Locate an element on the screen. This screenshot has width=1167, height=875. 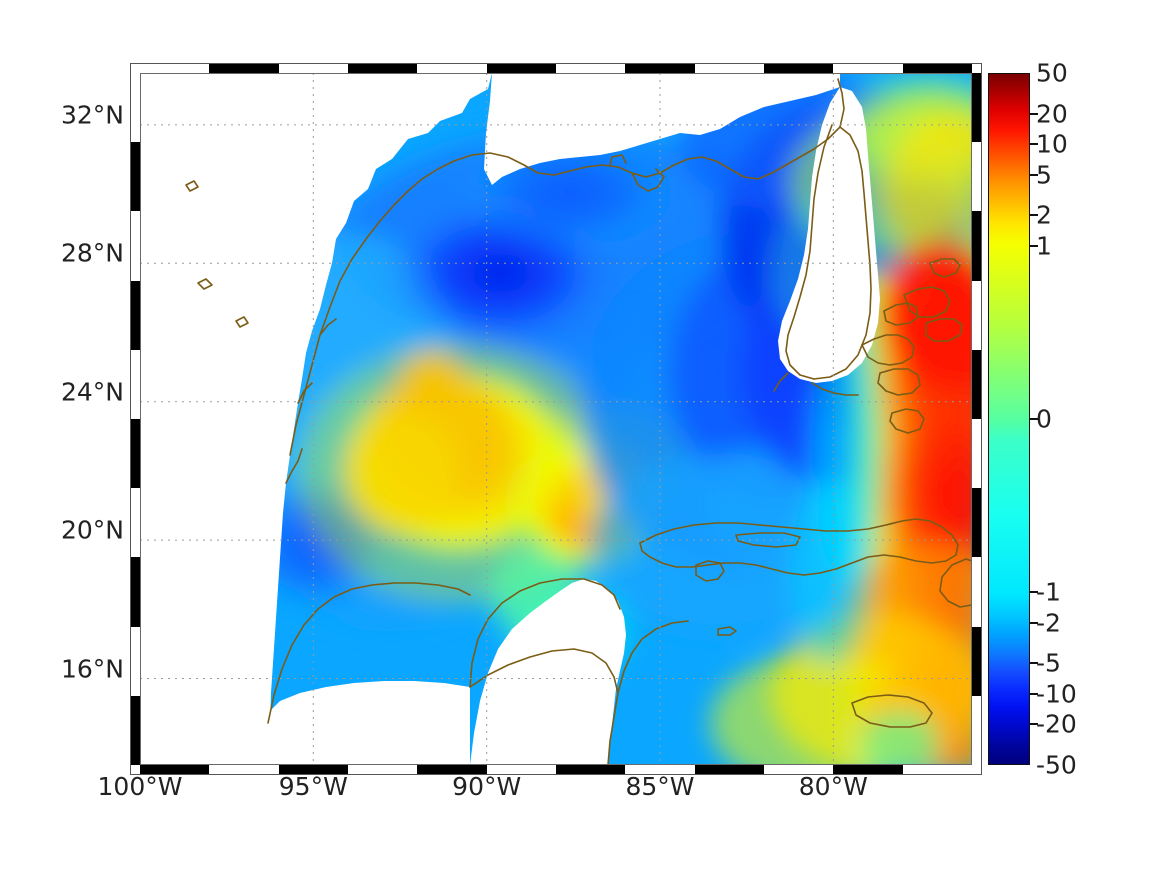
colorbar-label-m20: -20 is located at coordinates (1056, 724).